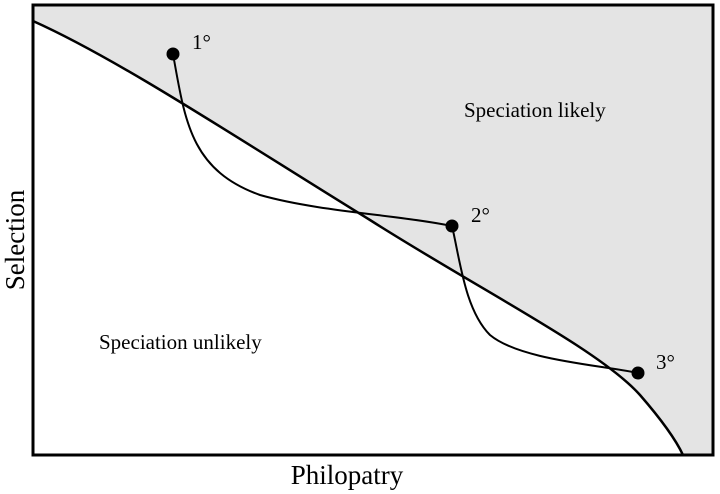 The width and height of the screenshot is (720, 494). What do you see at coordinates (535, 110) in the screenshot?
I see `speciation-likely-label: Speciation likely` at bounding box center [535, 110].